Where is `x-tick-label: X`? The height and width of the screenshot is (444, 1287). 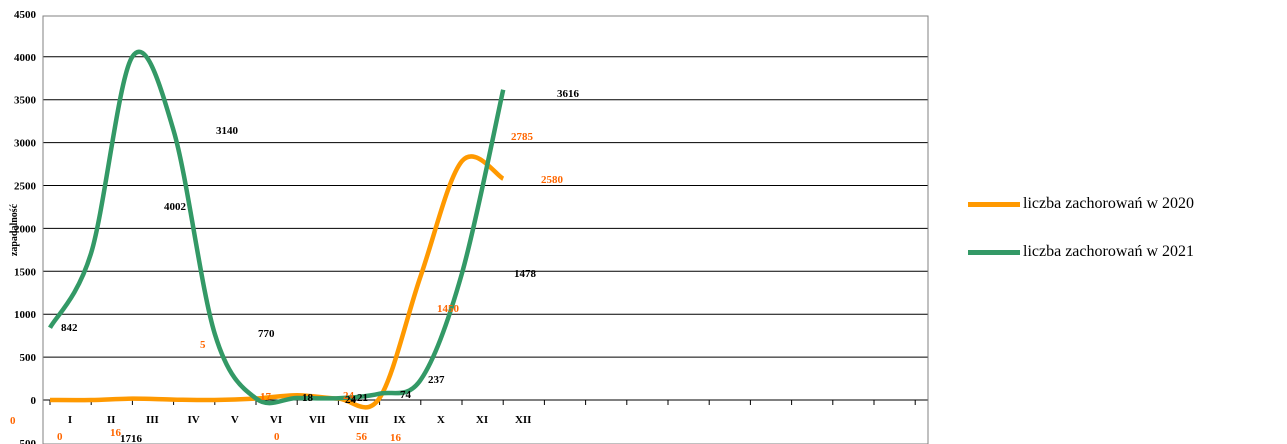
x-tick-label: X is located at coordinates (441, 420).